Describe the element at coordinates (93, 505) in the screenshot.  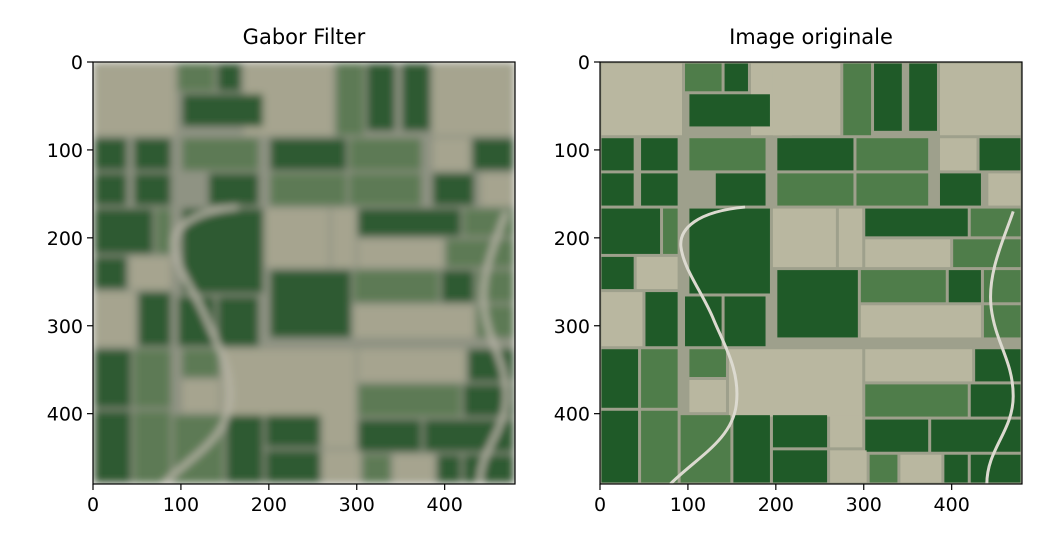
I see `gabor-filter-xtick-label: 0` at that location.